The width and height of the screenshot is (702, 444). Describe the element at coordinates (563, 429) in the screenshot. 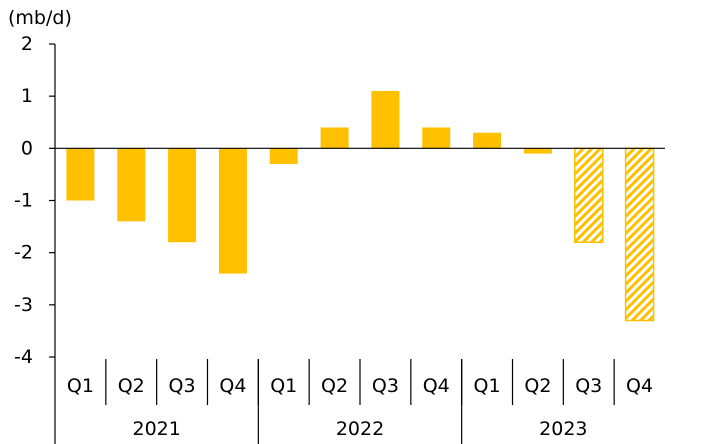

I see `group-label: 2023` at that location.